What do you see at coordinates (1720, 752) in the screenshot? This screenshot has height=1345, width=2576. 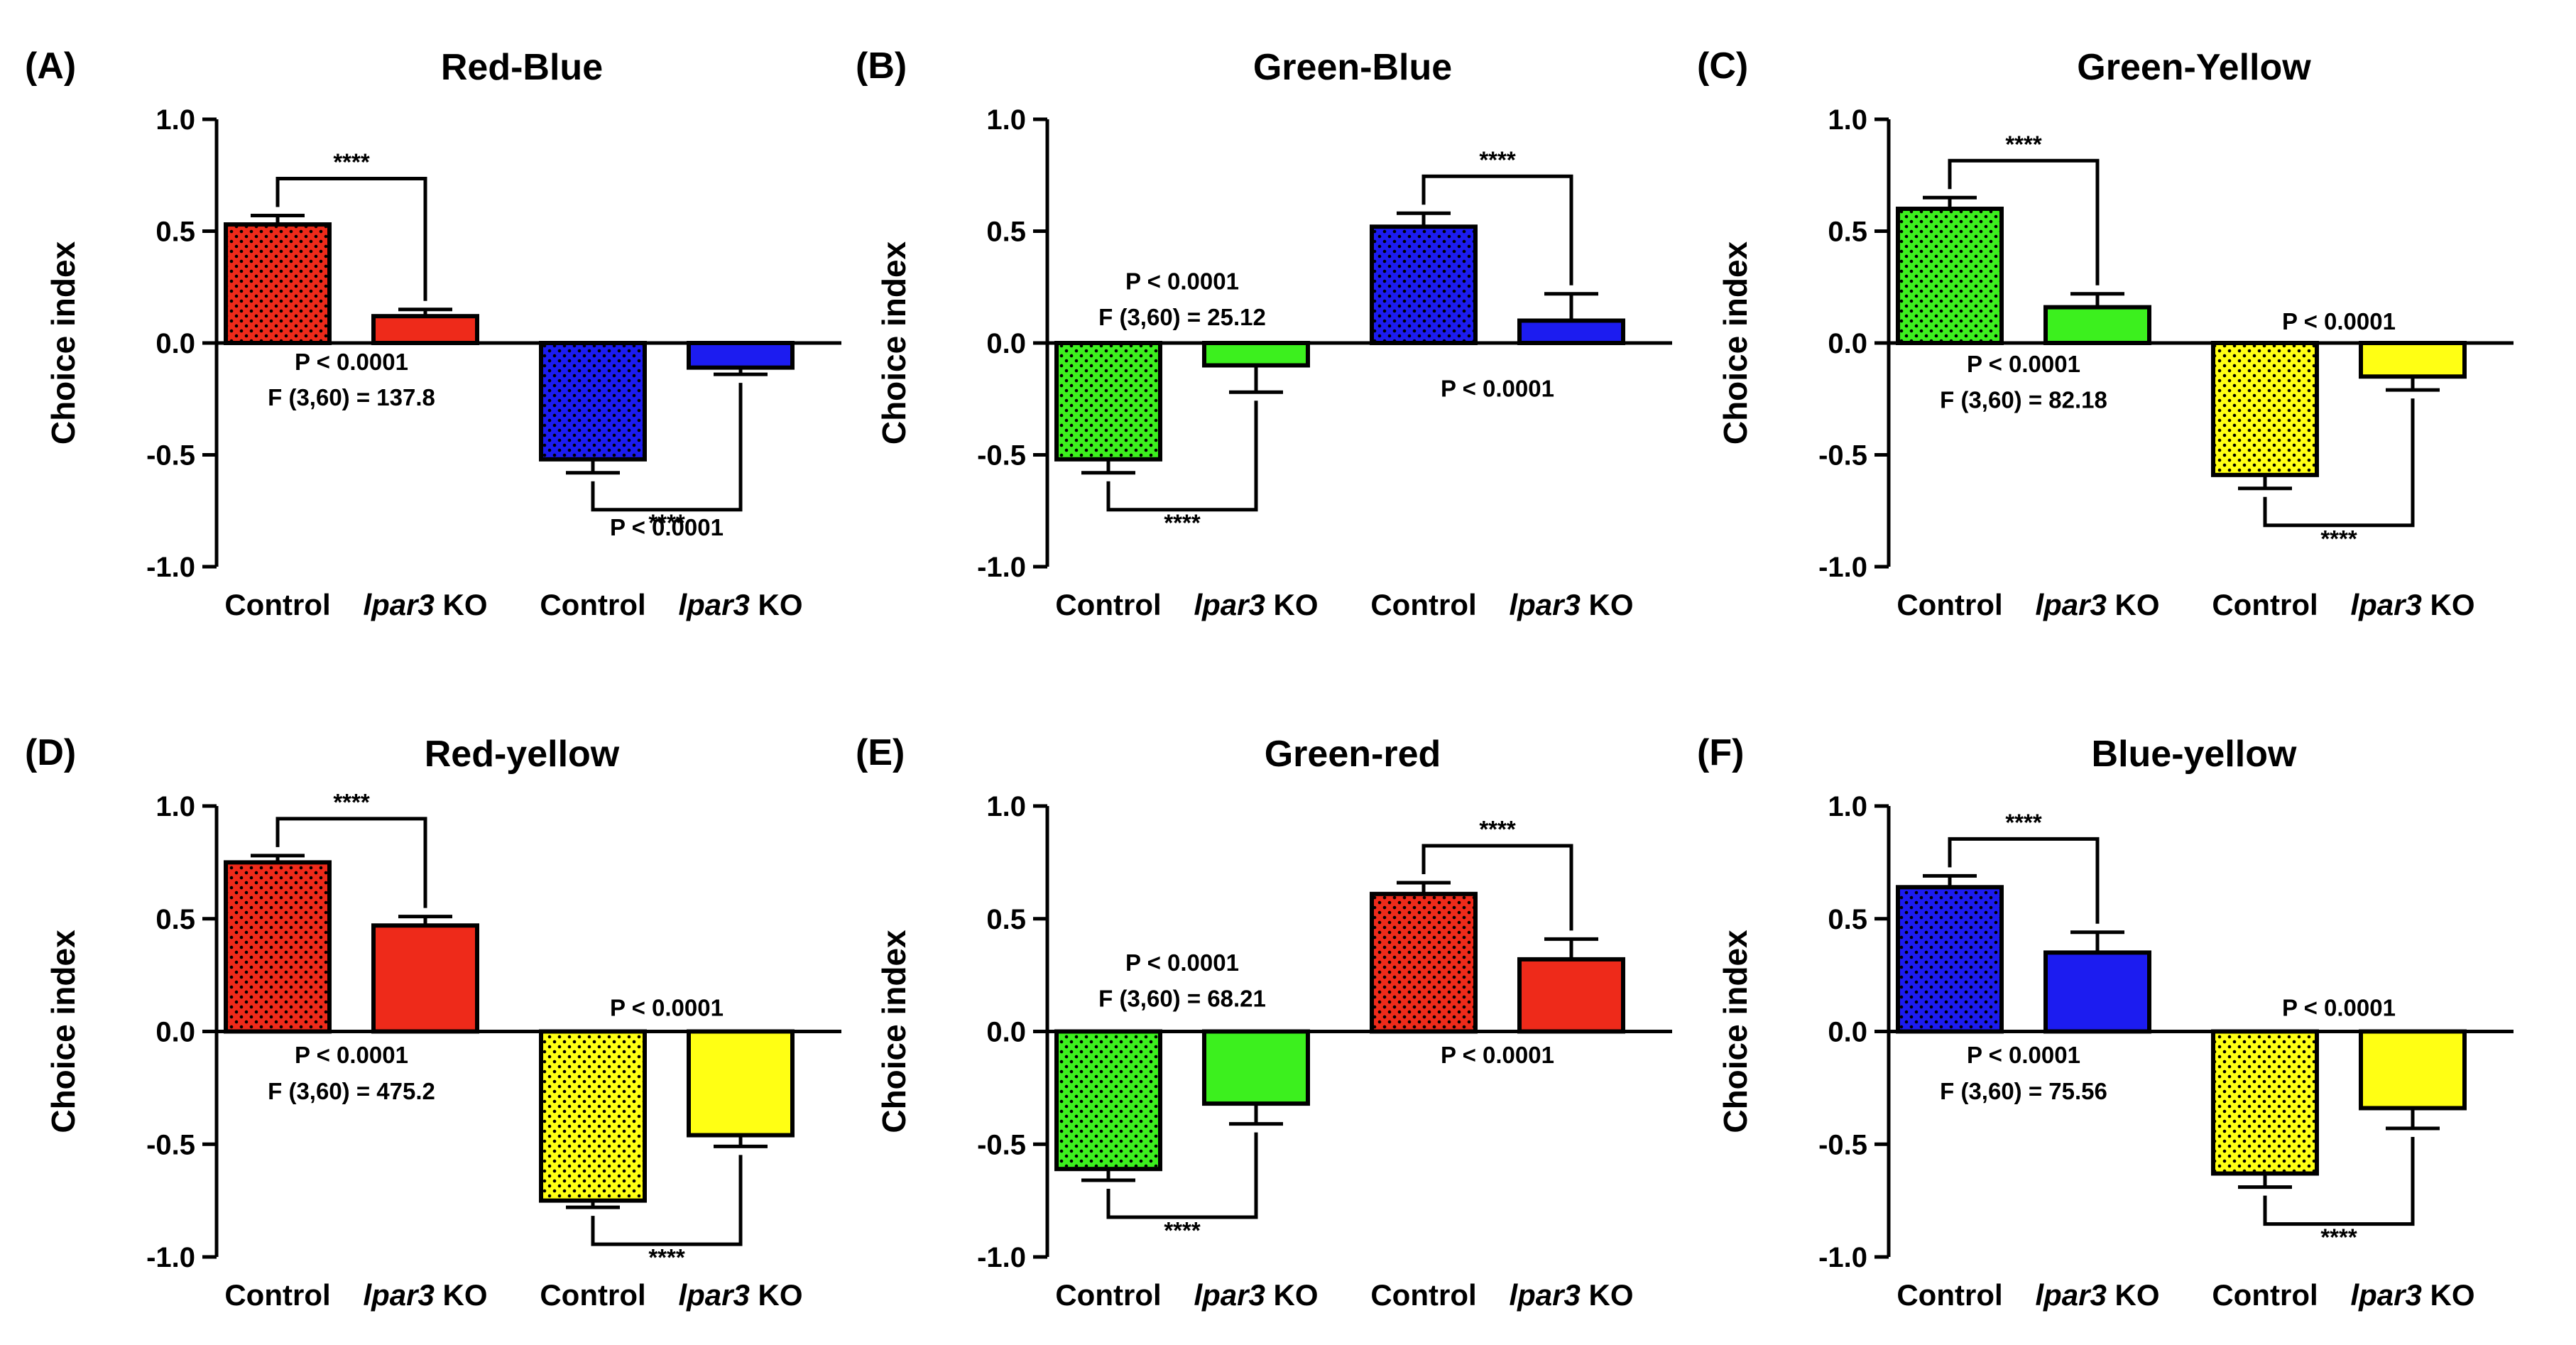 I see `panel-label: (F)` at bounding box center [1720, 752].